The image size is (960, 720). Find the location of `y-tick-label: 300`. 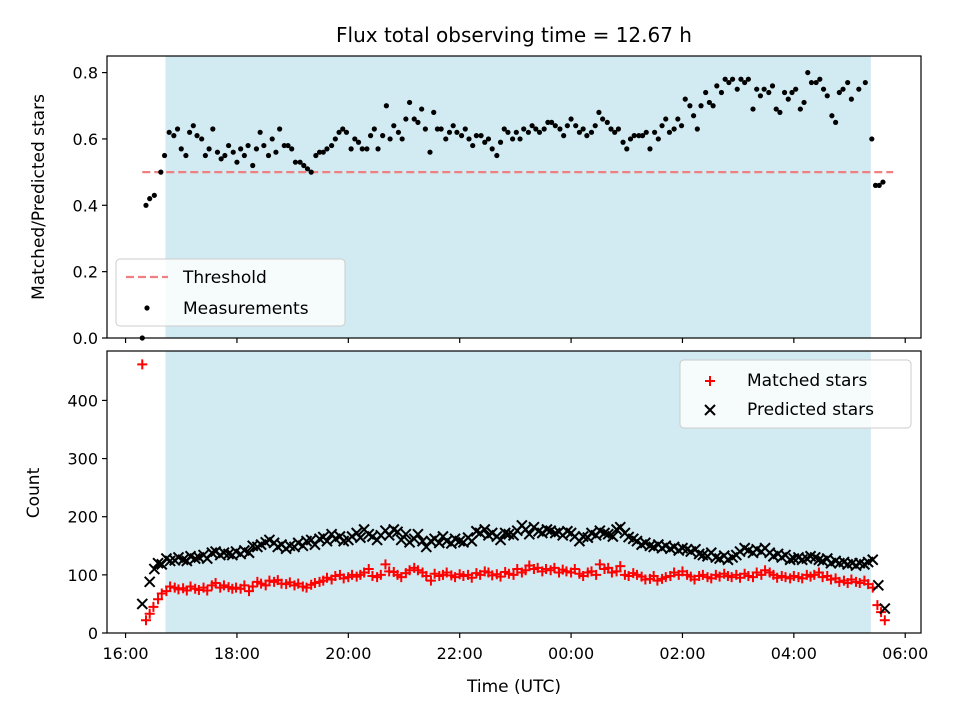

y-tick-label: 300 is located at coordinates (82, 459).